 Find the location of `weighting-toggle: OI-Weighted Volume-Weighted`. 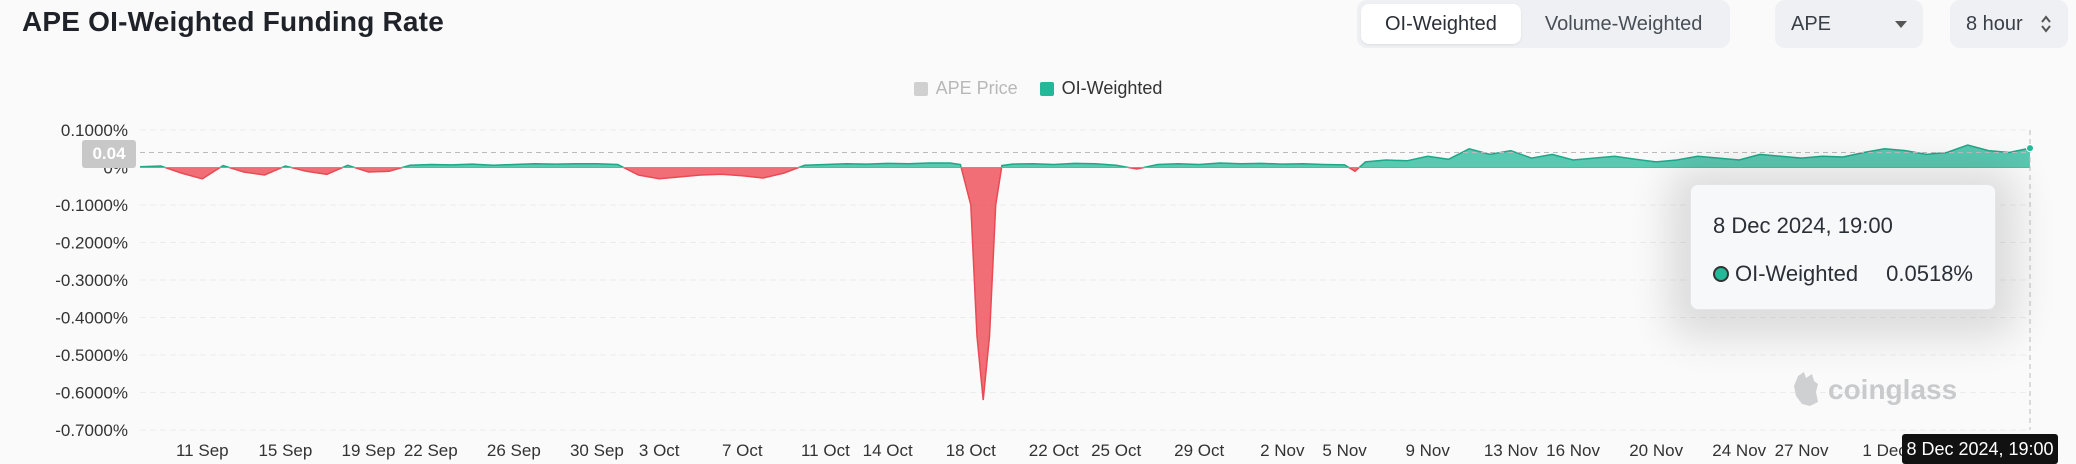

weighting-toggle: OI-Weighted Volume-Weighted is located at coordinates (1544, 24).